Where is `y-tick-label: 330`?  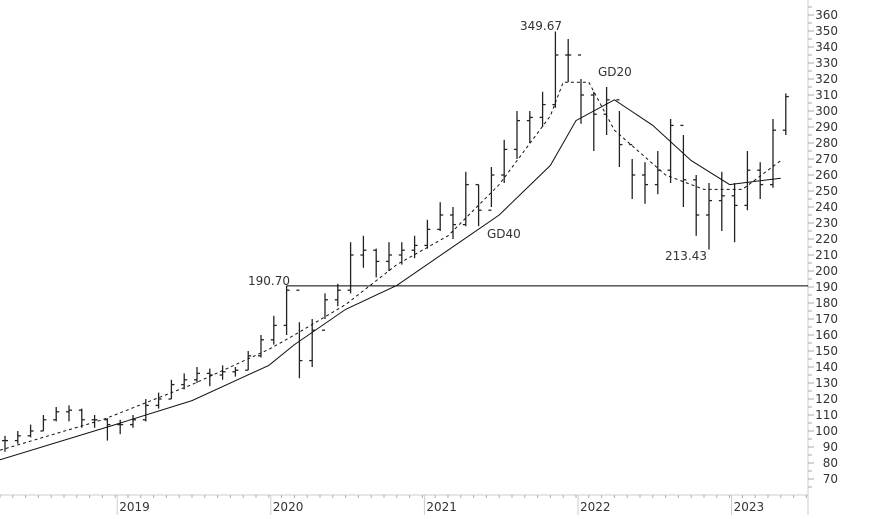
y-tick-label: 330 is located at coordinates (826, 63).